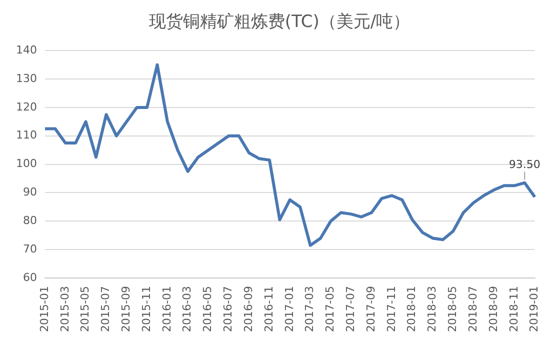  Describe the element at coordinates (493, 309) in the screenshot. I see `x-tick-label: 2018-09` at that location.